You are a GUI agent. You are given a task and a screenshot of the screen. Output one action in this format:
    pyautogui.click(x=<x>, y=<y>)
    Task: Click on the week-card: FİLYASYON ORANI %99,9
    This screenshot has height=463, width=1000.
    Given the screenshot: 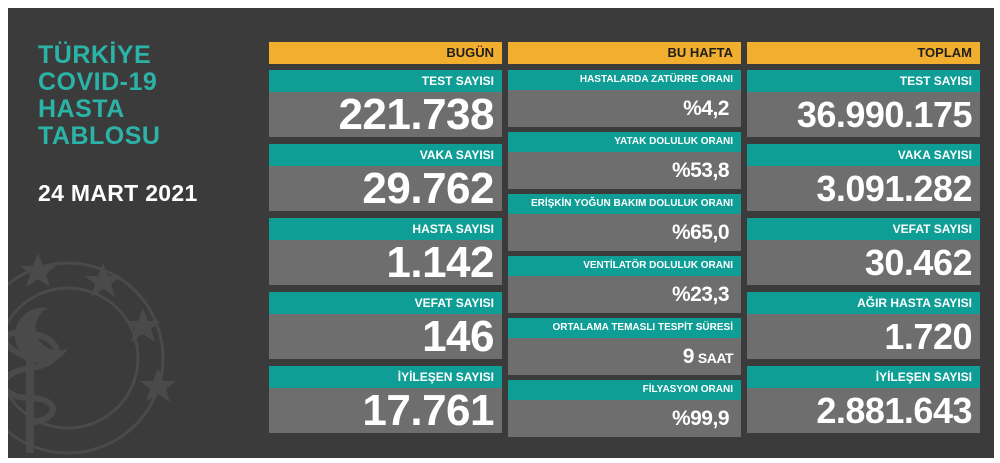 What is the action you would take?
    pyautogui.click(x=624, y=408)
    